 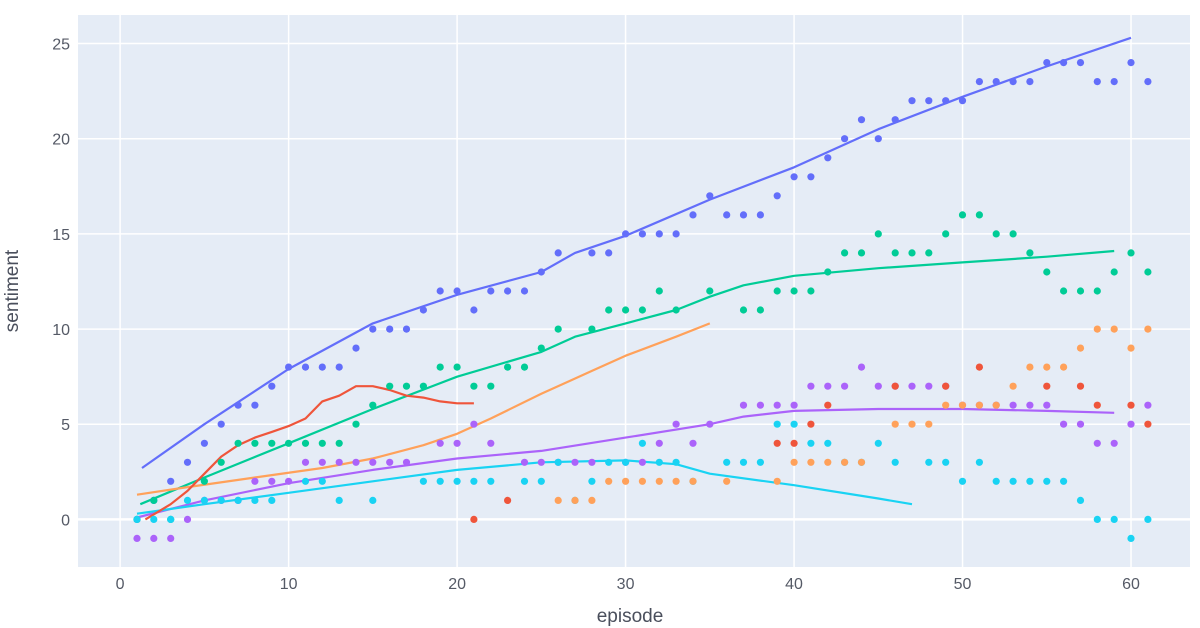 I want to click on x-tick-label: 50, so click(x=963, y=584).